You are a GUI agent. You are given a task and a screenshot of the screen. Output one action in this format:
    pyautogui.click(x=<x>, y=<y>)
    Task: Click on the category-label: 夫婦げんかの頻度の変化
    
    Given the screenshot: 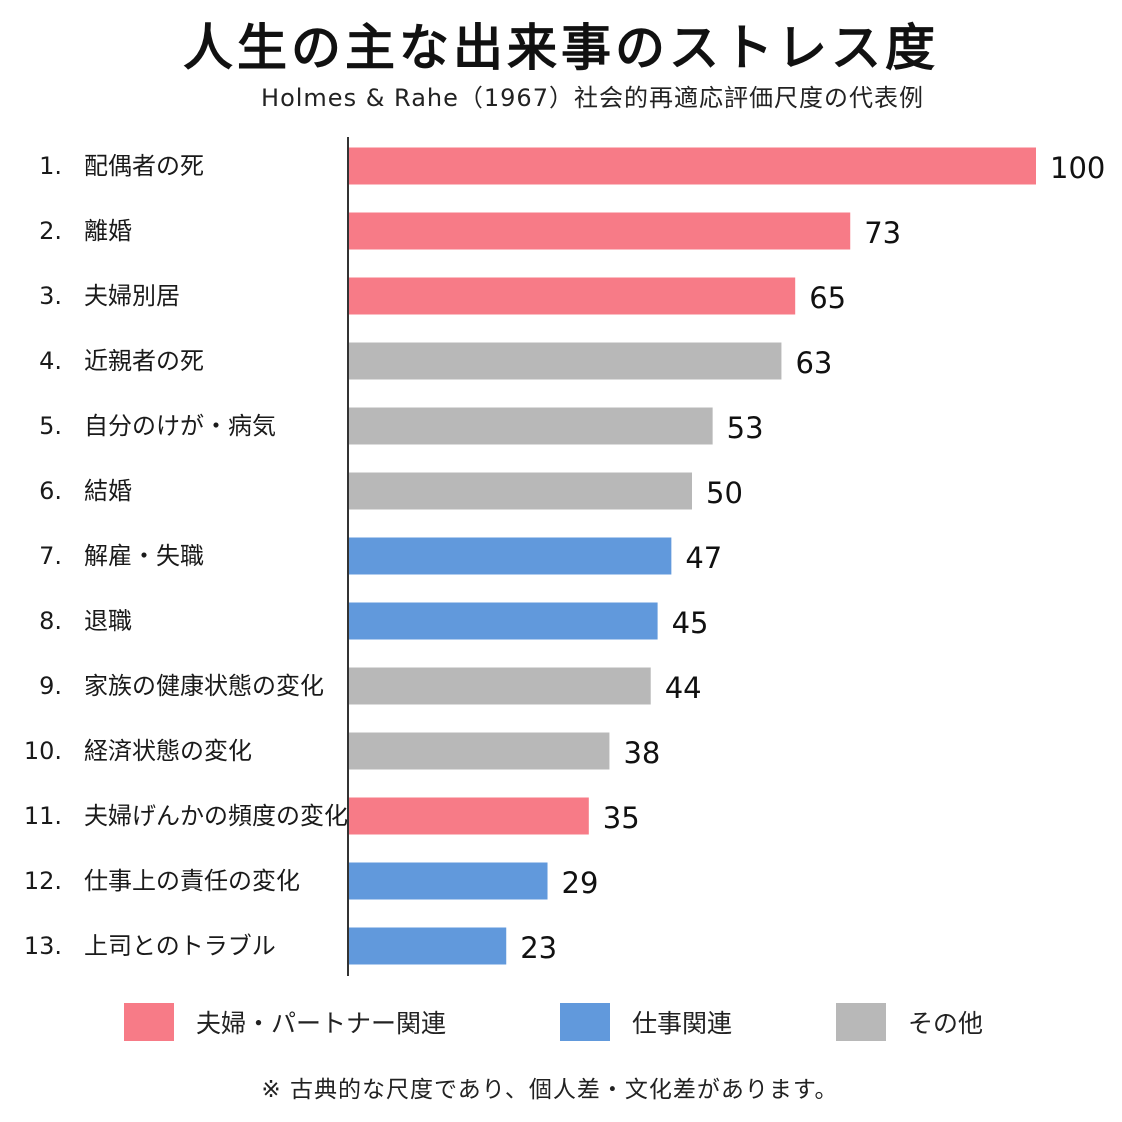 What is the action you would take?
    pyautogui.click(x=216, y=816)
    